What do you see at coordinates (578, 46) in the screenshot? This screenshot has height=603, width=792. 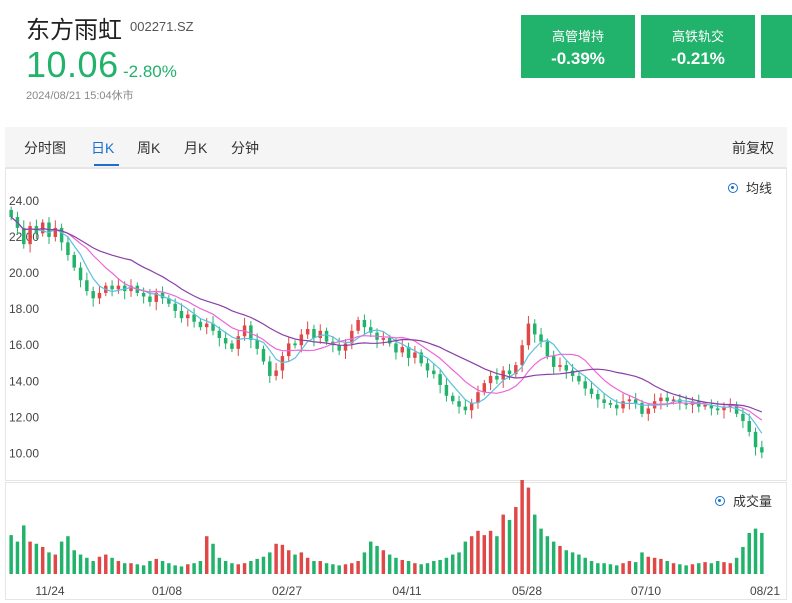 I see `concept-card-executive-increase: 高管增持 -0.39%` at bounding box center [578, 46].